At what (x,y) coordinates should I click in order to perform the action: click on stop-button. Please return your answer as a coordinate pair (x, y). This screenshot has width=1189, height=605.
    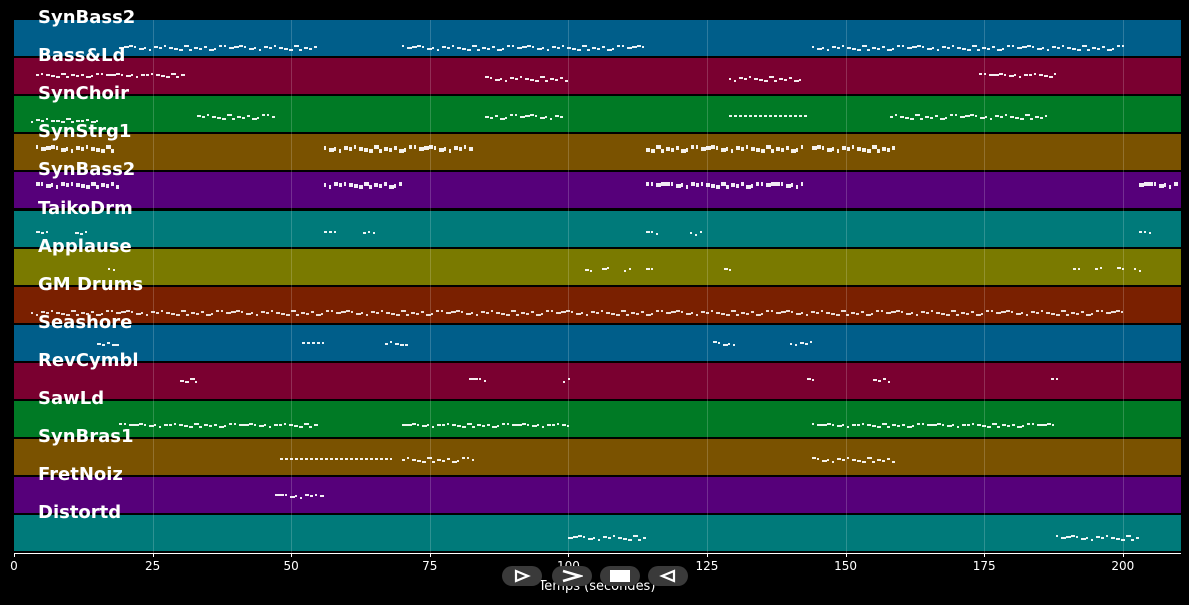
    Looking at the image, I should click on (620, 576).